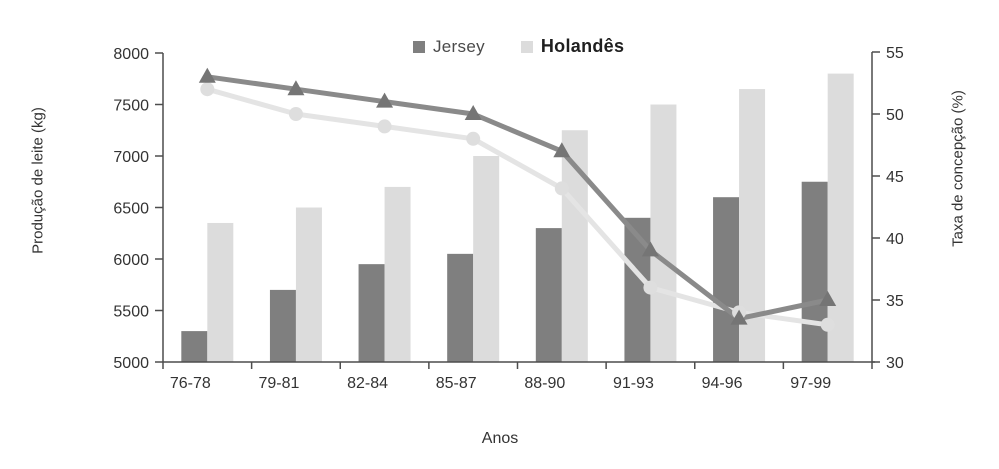 This screenshot has width=999, height=469. Describe the element at coordinates (895, 177) in the screenshot. I see `right-tick-label-45: 45` at that location.